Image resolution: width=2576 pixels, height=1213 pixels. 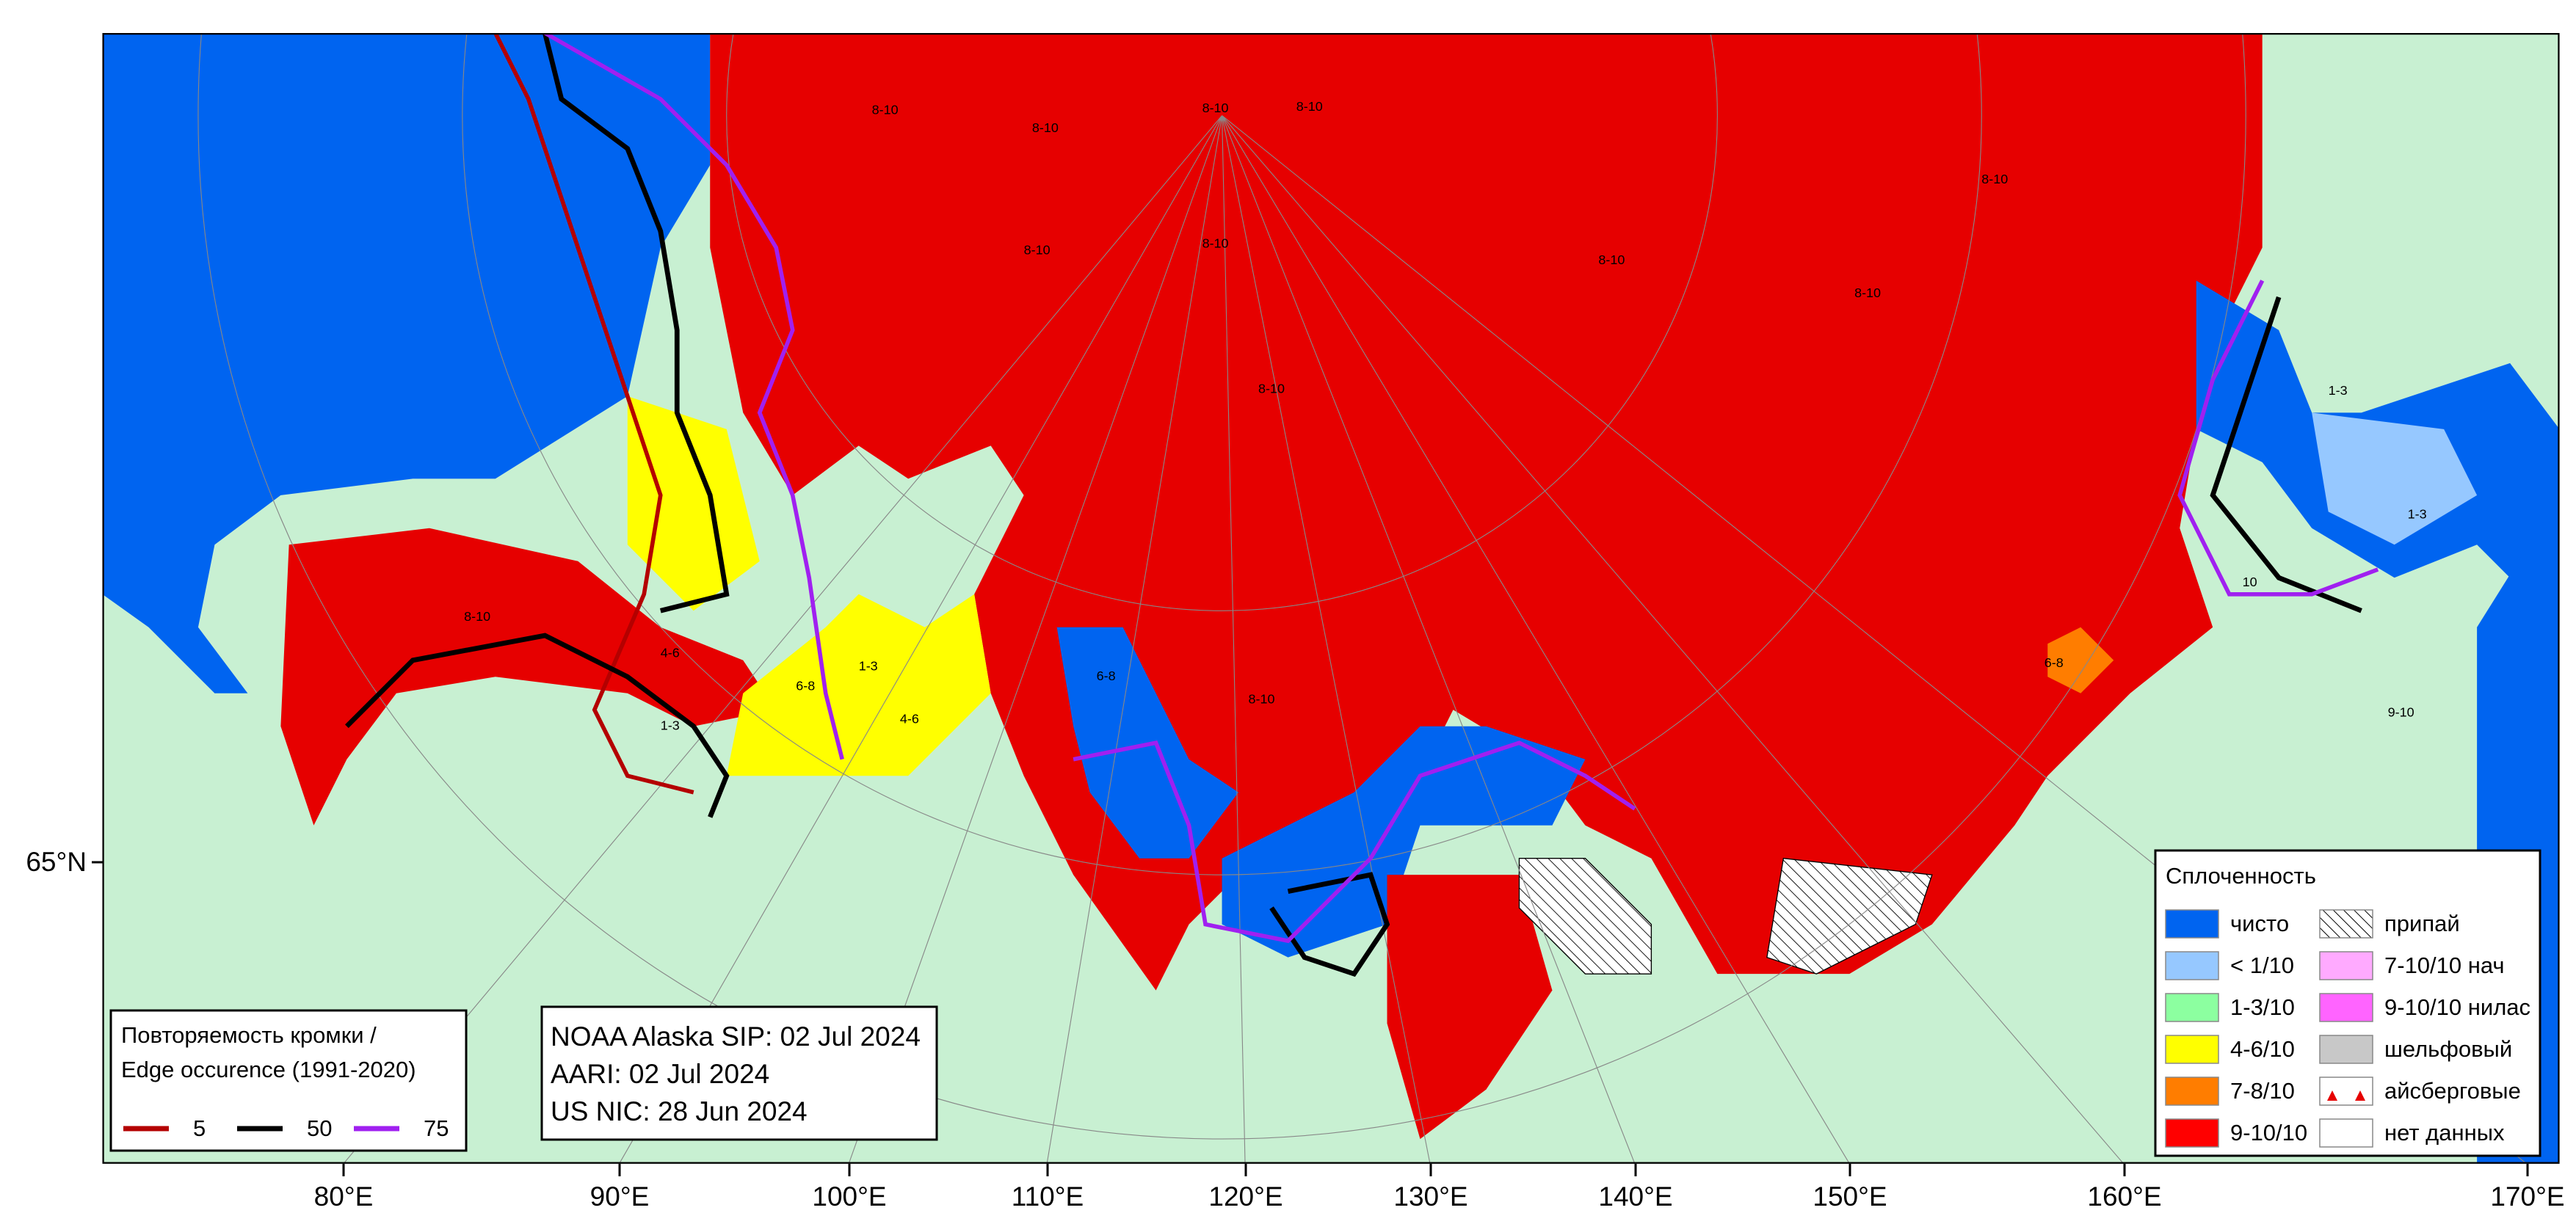 What do you see at coordinates (199, 1128) in the screenshot?
I see `edge-legend-label: 5` at bounding box center [199, 1128].